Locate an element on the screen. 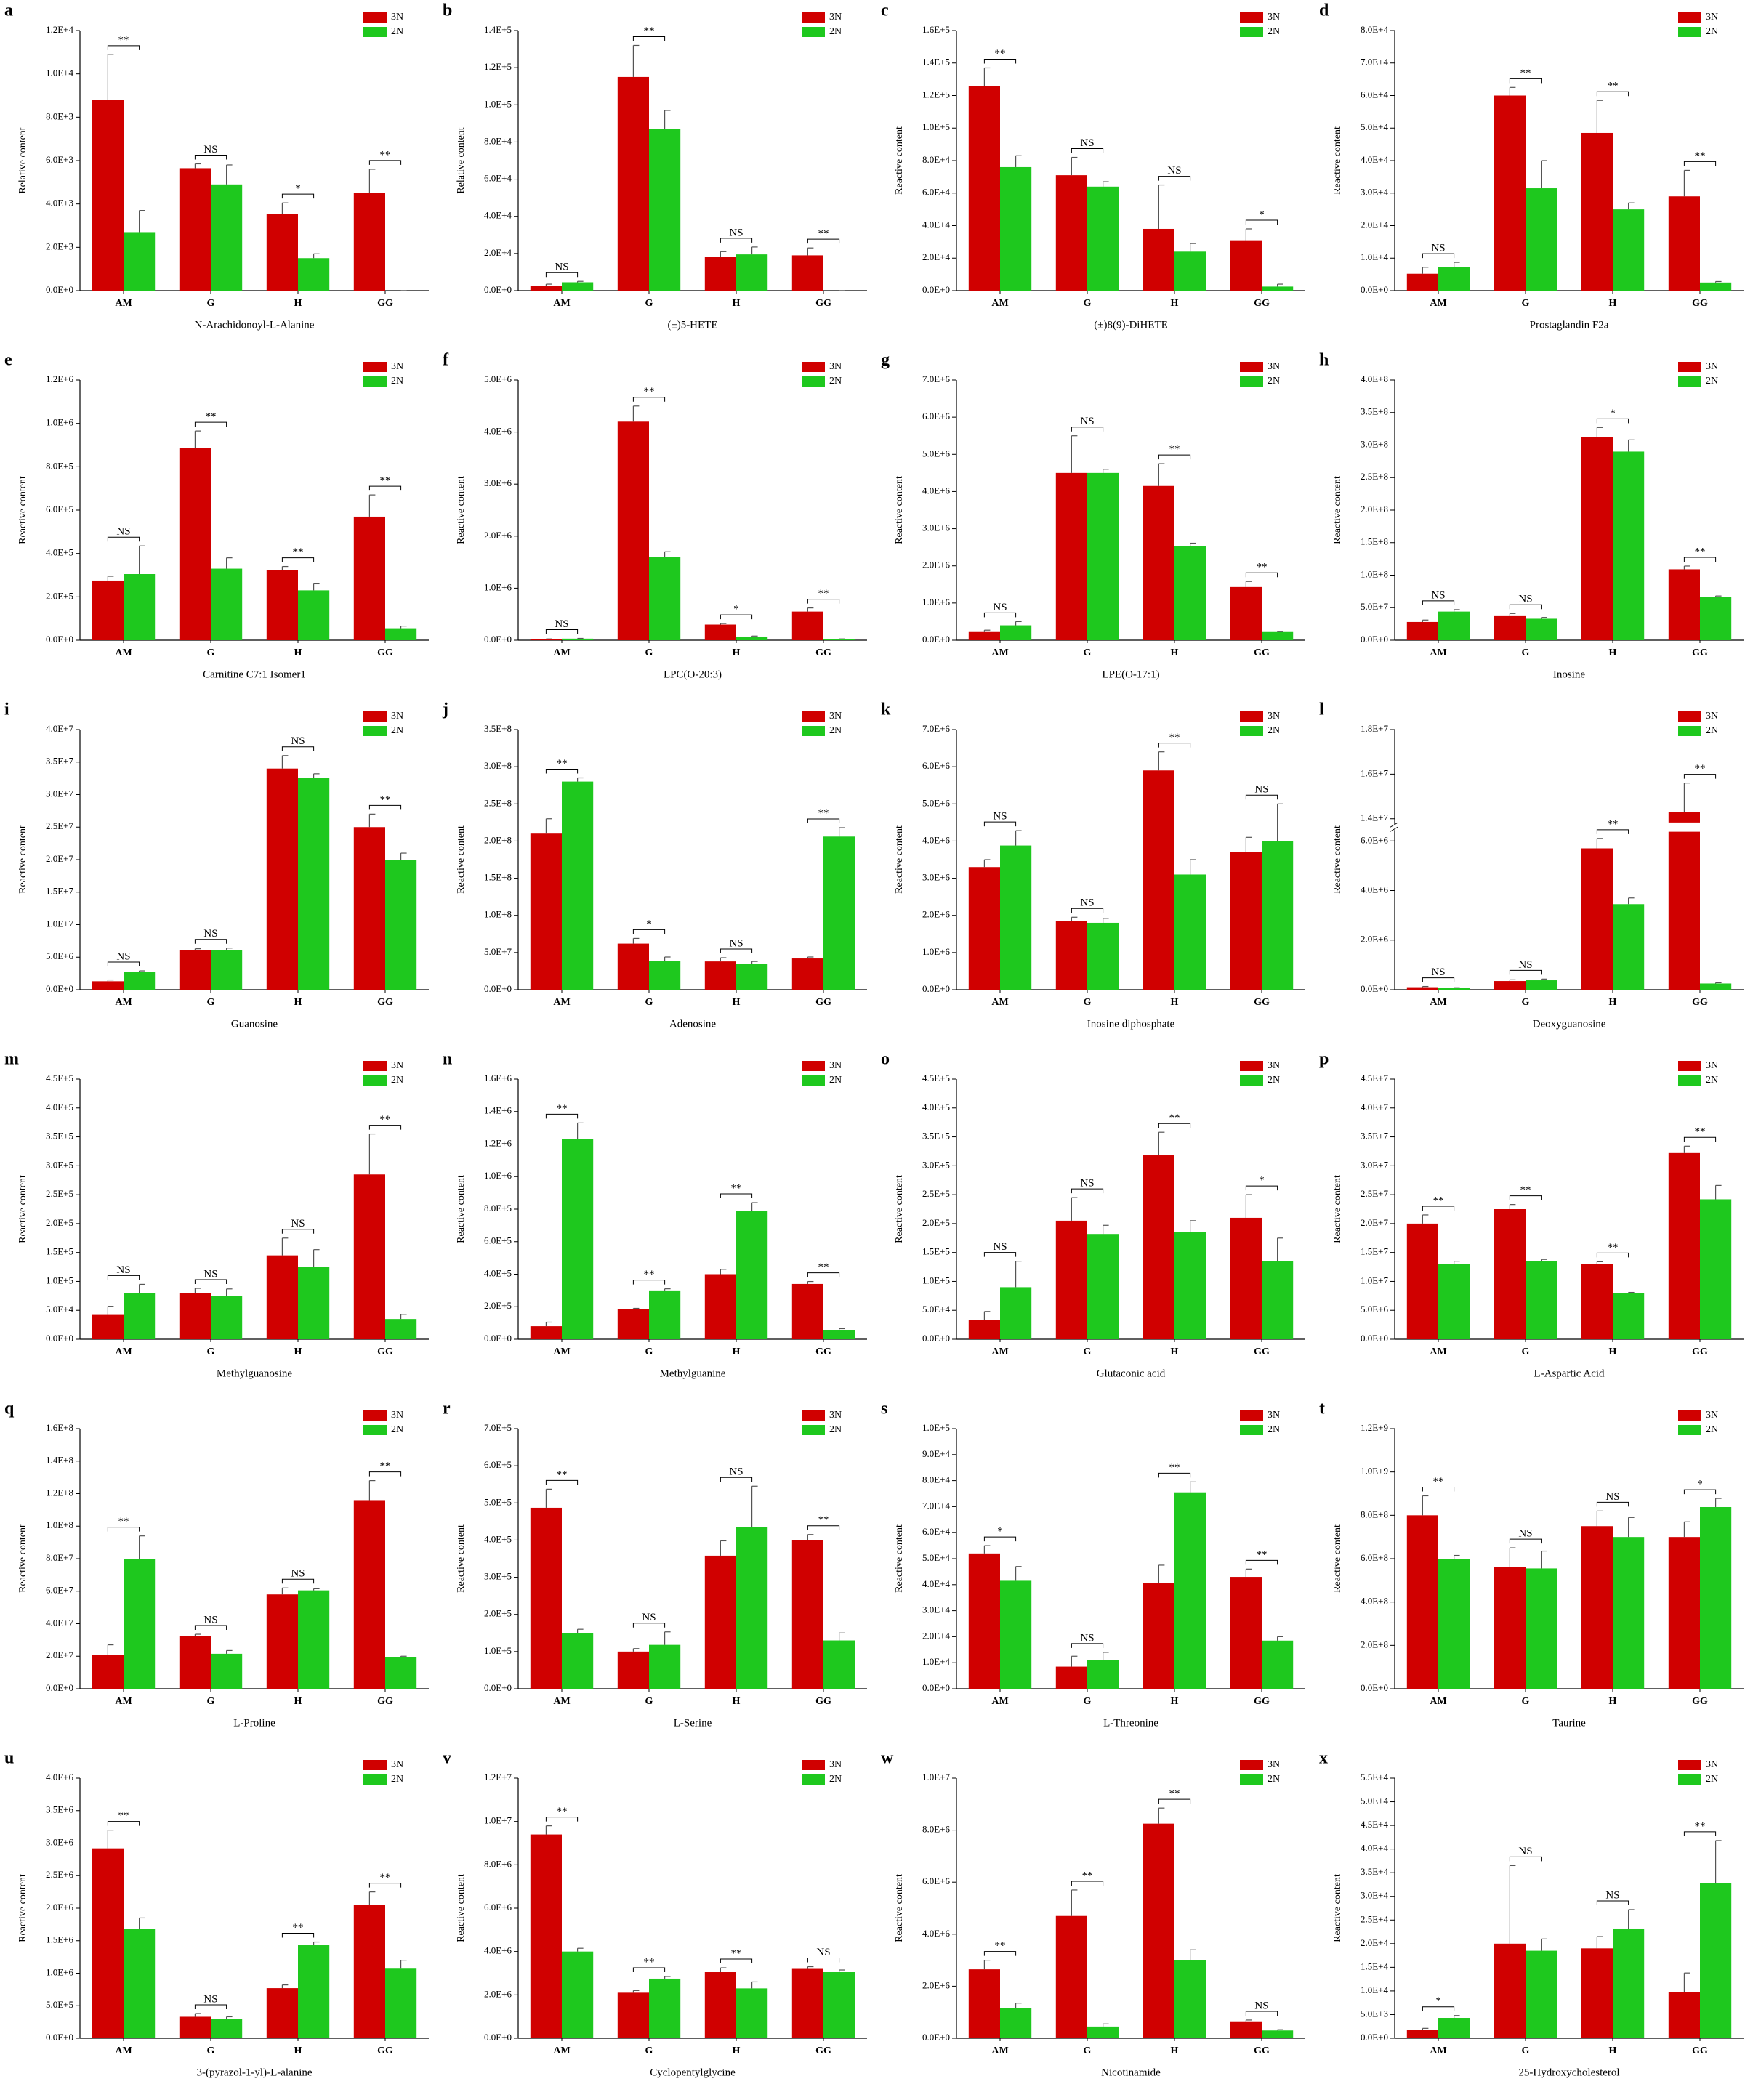 The image size is (1753, 2100). y-tick-label: 1.2E+6 is located at coordinates (60, 379).